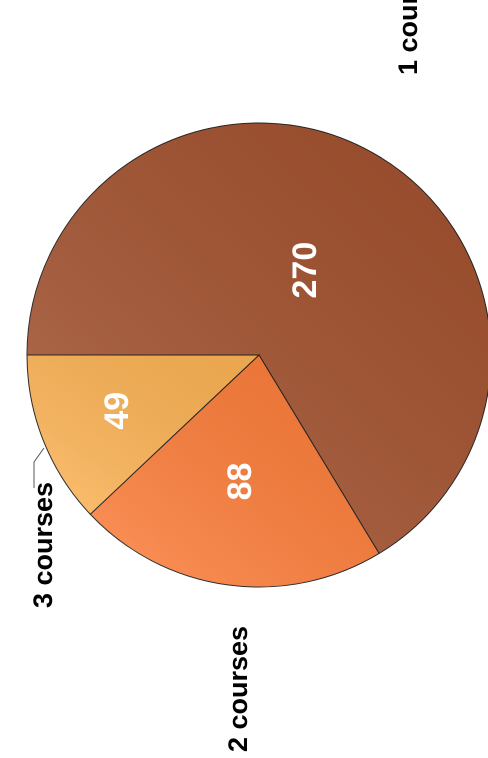  What do you see at coordinates (117, 411) in the screenshot?
I see `value-label: 49` at bounding box center [117, 411].